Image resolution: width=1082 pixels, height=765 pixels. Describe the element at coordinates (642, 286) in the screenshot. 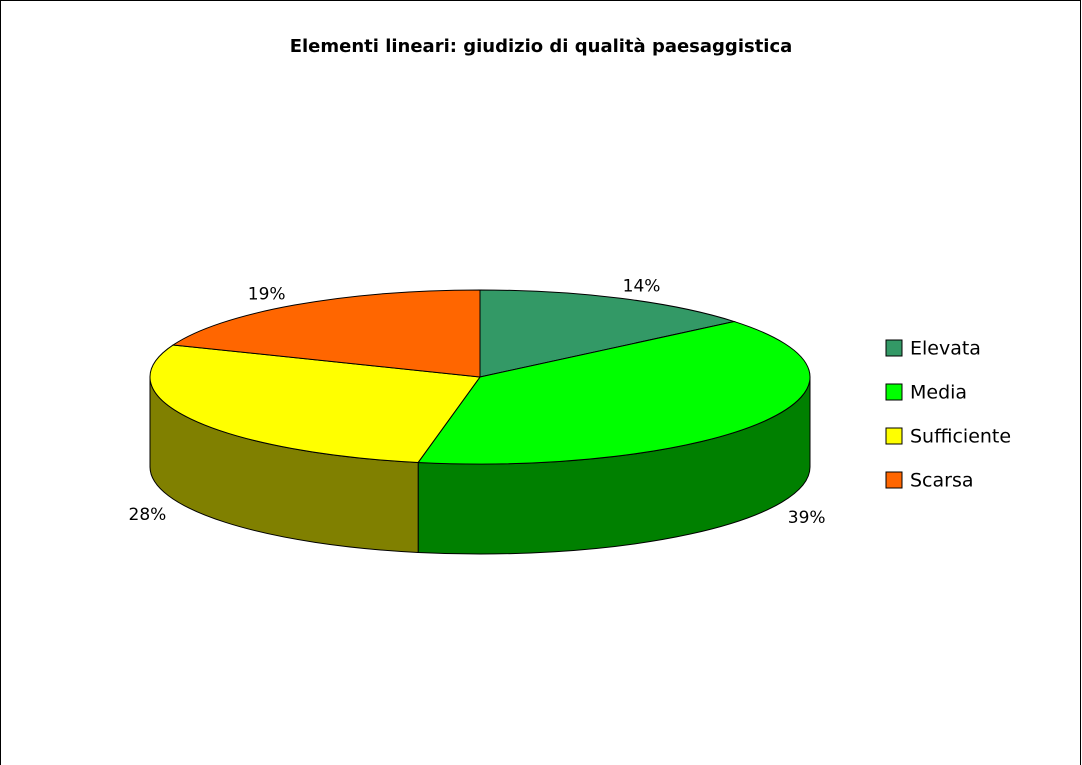

I see `data-label: 14%` at that location.